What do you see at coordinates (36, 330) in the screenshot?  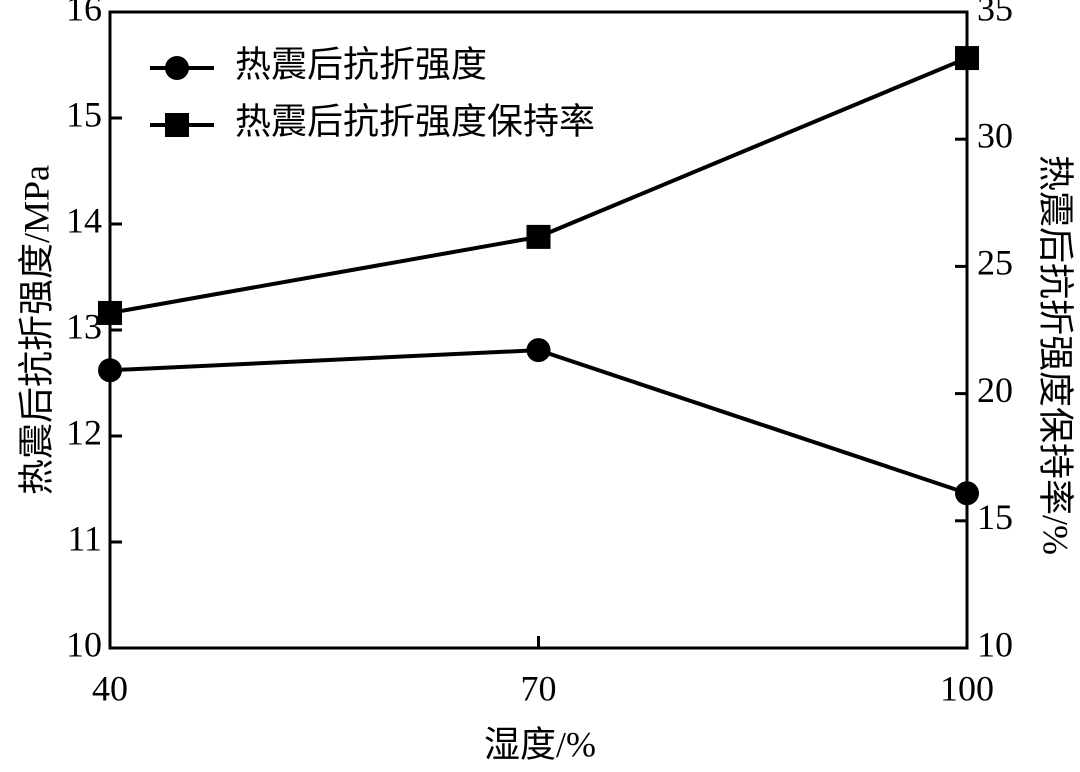 I see `y-axis-title: 热震后抗折强度/MPa` at bounding box center [36, 330].